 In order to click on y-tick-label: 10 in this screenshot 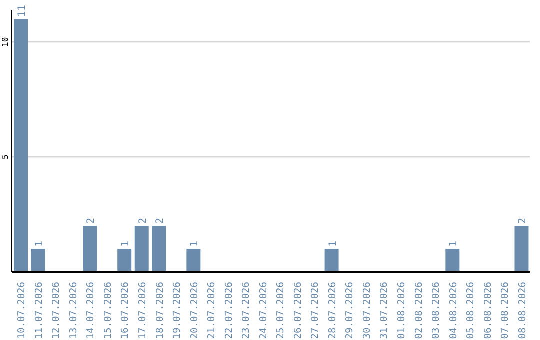, I will do `click(5, 42)`.